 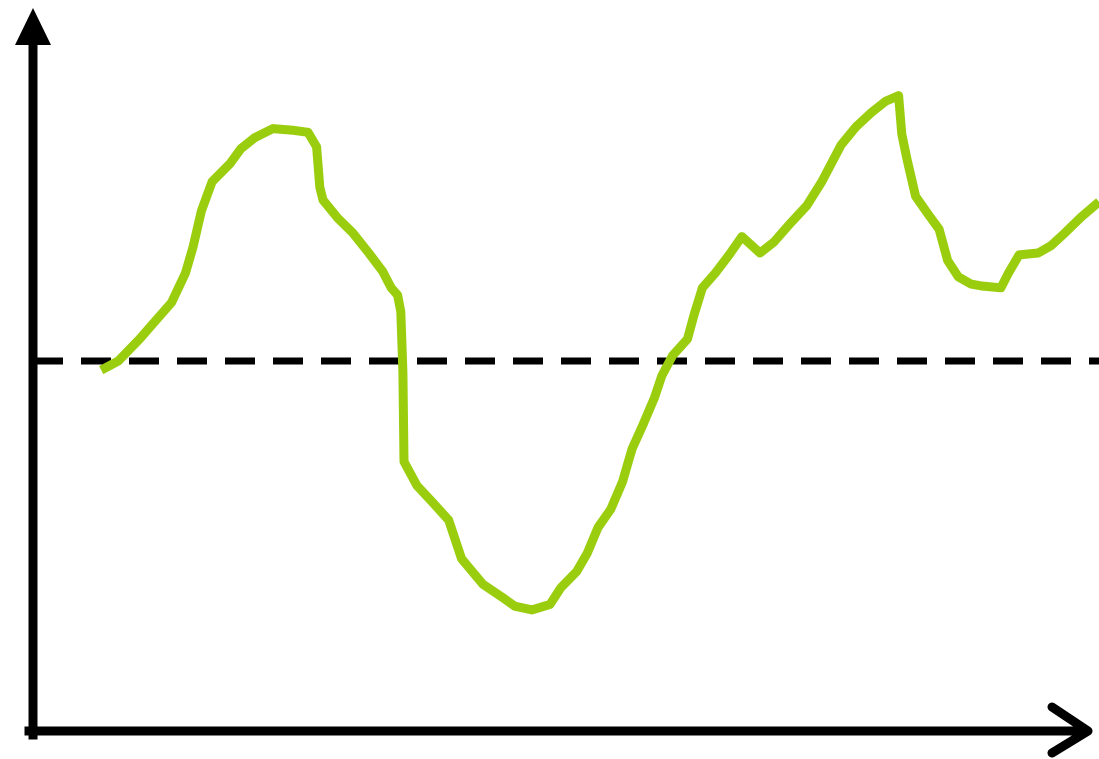 What do you see at coordinates (33, 26) in the screenshot?
I see `y-axis-arrowhead-icon` at bounding box center [33, 26].